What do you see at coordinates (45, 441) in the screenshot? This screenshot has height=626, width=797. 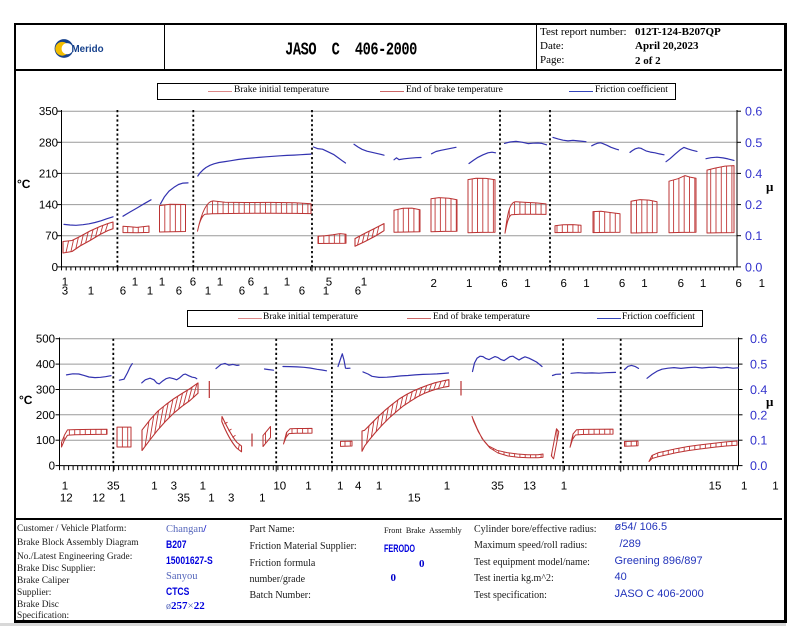 I see `svg-text: 100` at bounding box center [45, 441].